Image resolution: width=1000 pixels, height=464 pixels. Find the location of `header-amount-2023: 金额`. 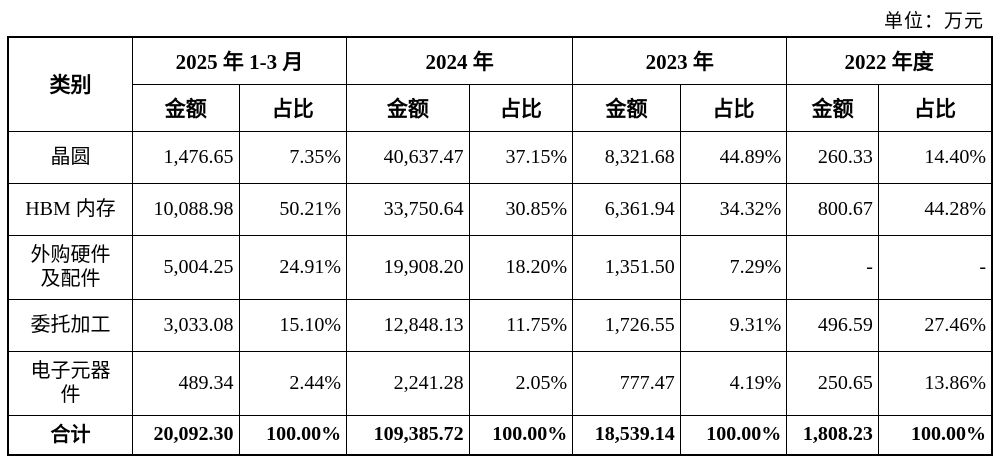

header-amount-2023: 金额 is located at coordinates (626, 107).